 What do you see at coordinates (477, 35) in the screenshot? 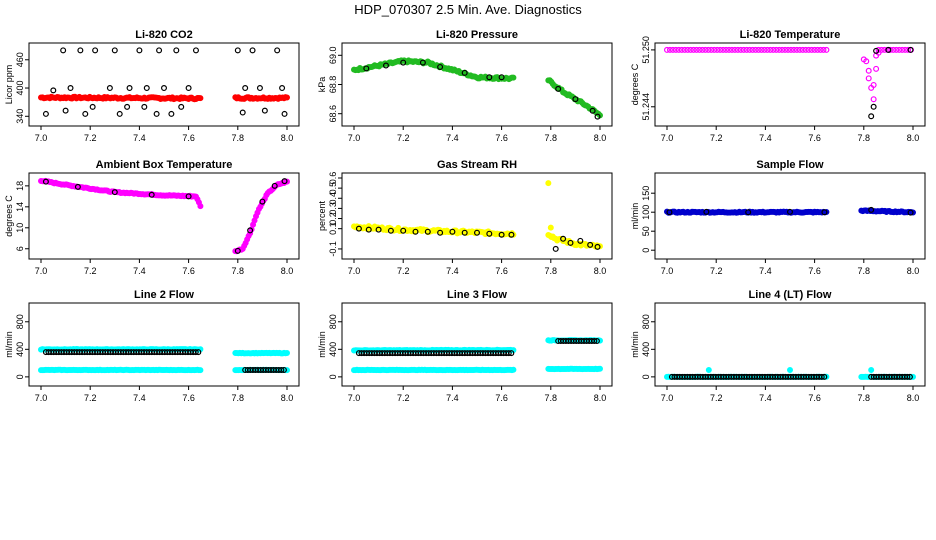
I see `panel-title: Li-820 Pressure` at bounding box center [477, 35].